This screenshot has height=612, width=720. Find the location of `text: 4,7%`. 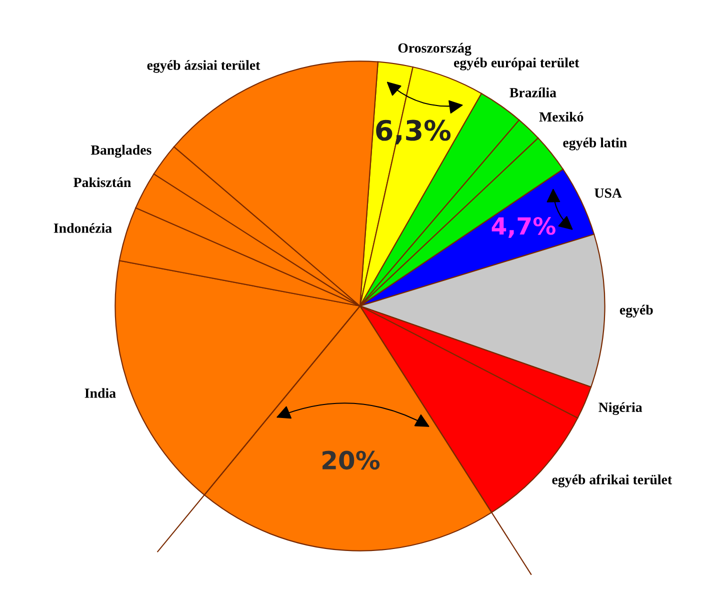

text: 4,7% is located at coordinates (524, 227).